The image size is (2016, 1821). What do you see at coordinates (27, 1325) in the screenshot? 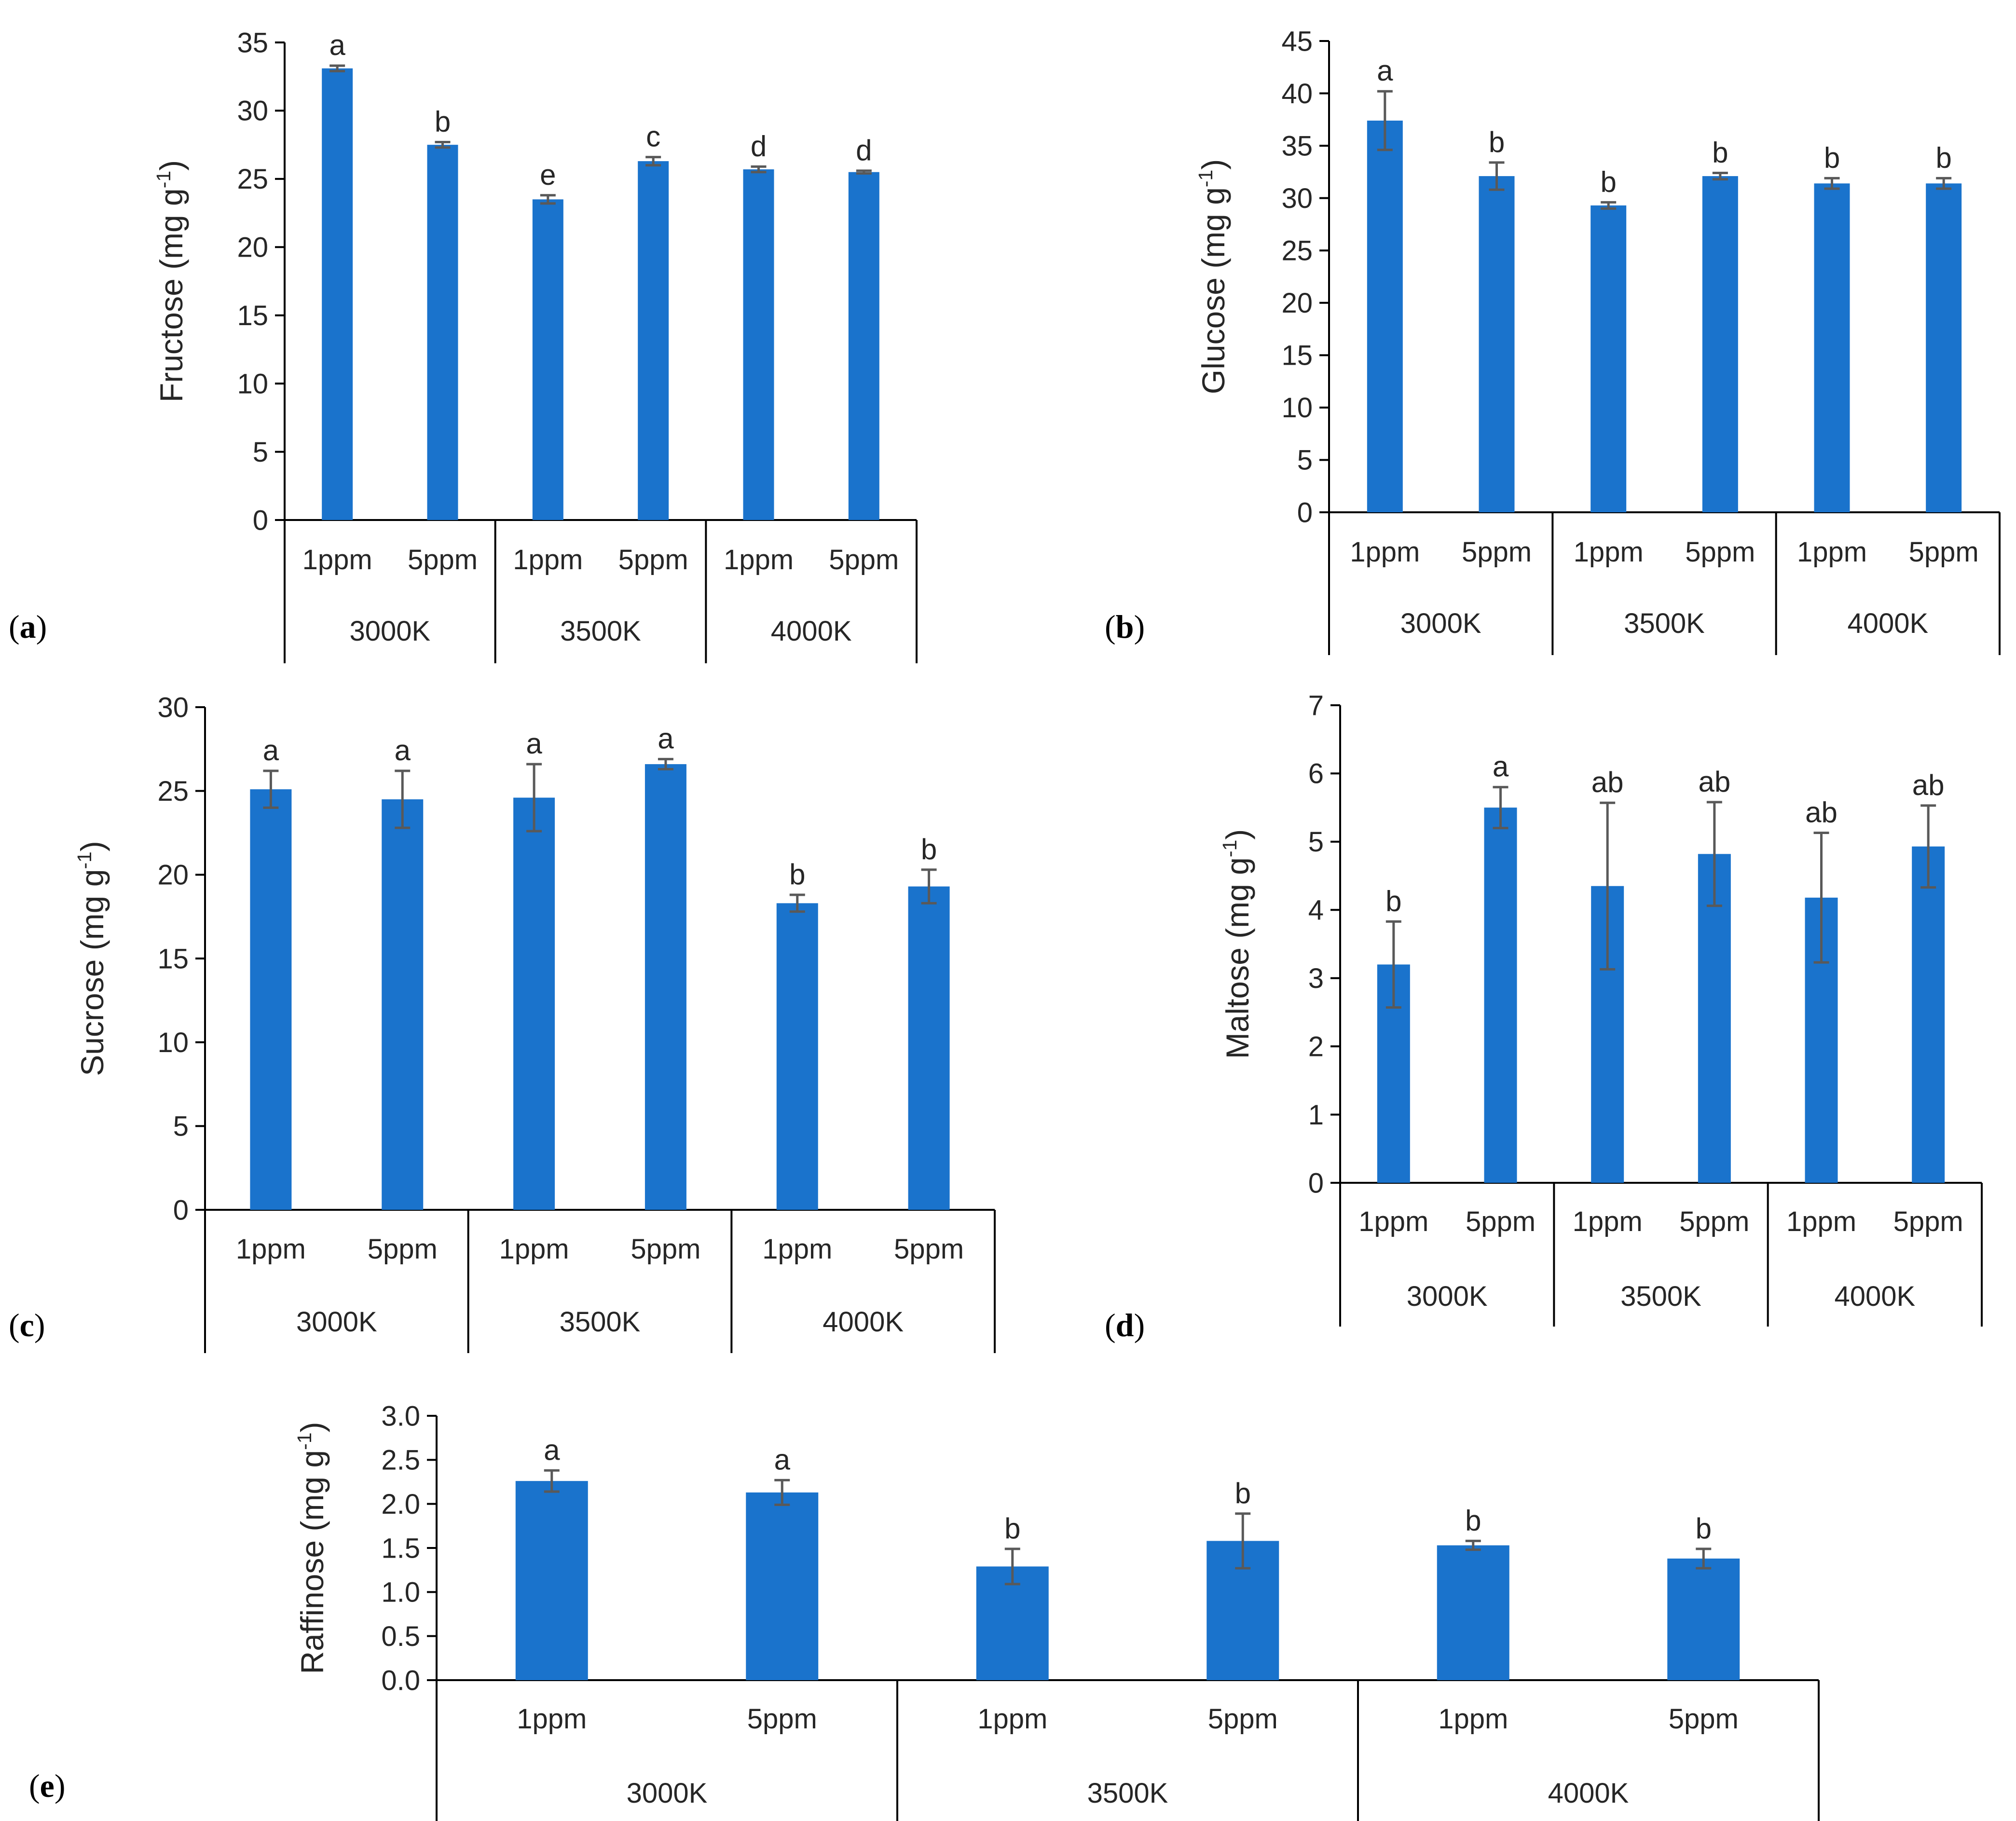
I see `panel-label: (c)` at bounding box center [27, 1325].